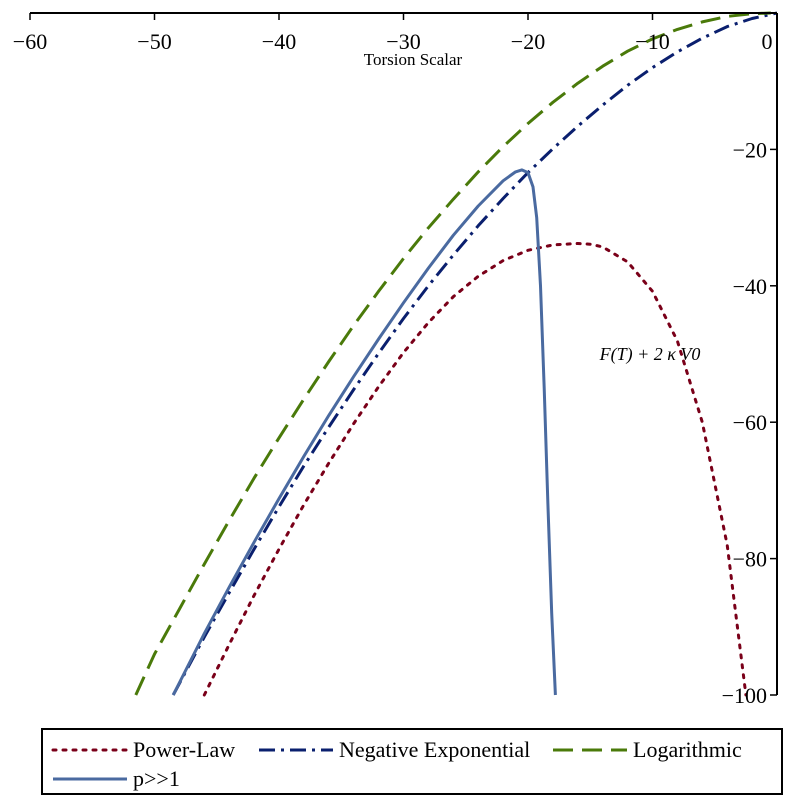  I want to click on x-tick-label: −40, so click(279, 41).